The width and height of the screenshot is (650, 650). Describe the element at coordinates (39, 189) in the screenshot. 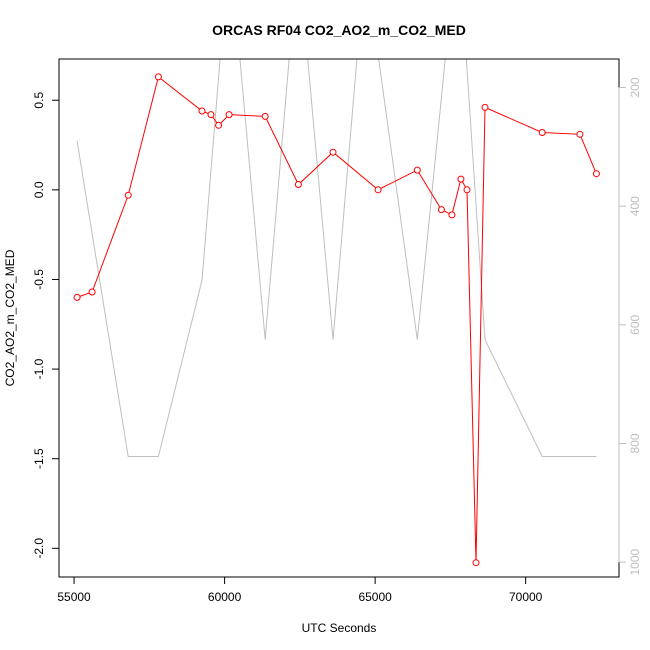

I see `y-tick-label: 0.0` at that location.